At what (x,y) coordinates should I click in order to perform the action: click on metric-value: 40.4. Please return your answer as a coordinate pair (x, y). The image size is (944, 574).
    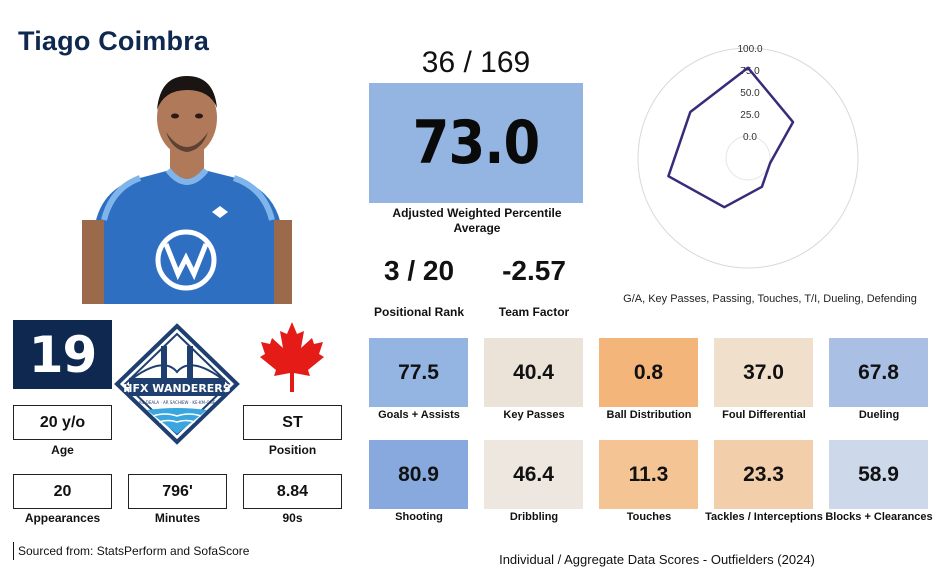
    Looking at the image, I should click on (533, 372).